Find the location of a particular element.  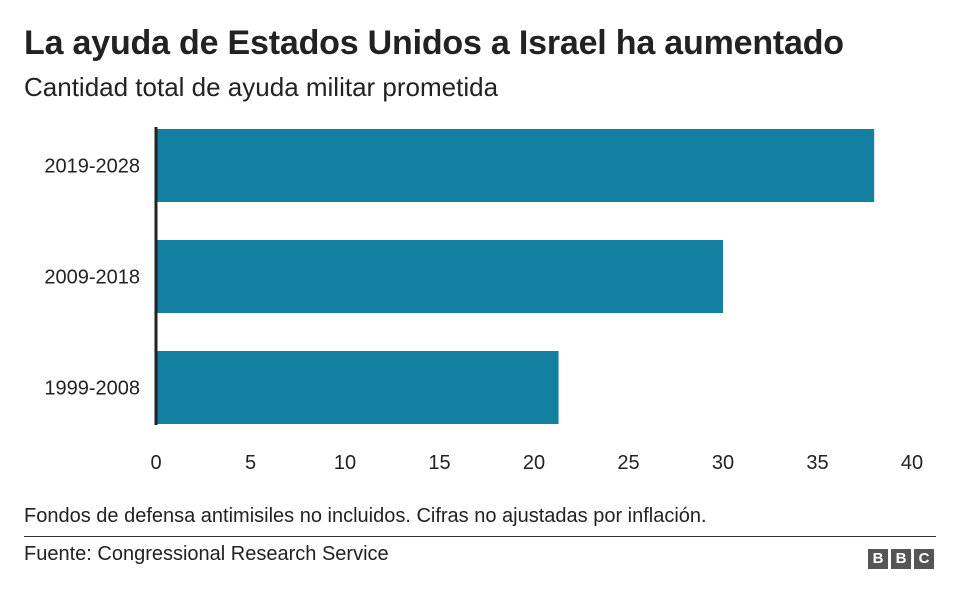

source-label: Fuente: Congressional Research Service is located at coordinates (206, 554).